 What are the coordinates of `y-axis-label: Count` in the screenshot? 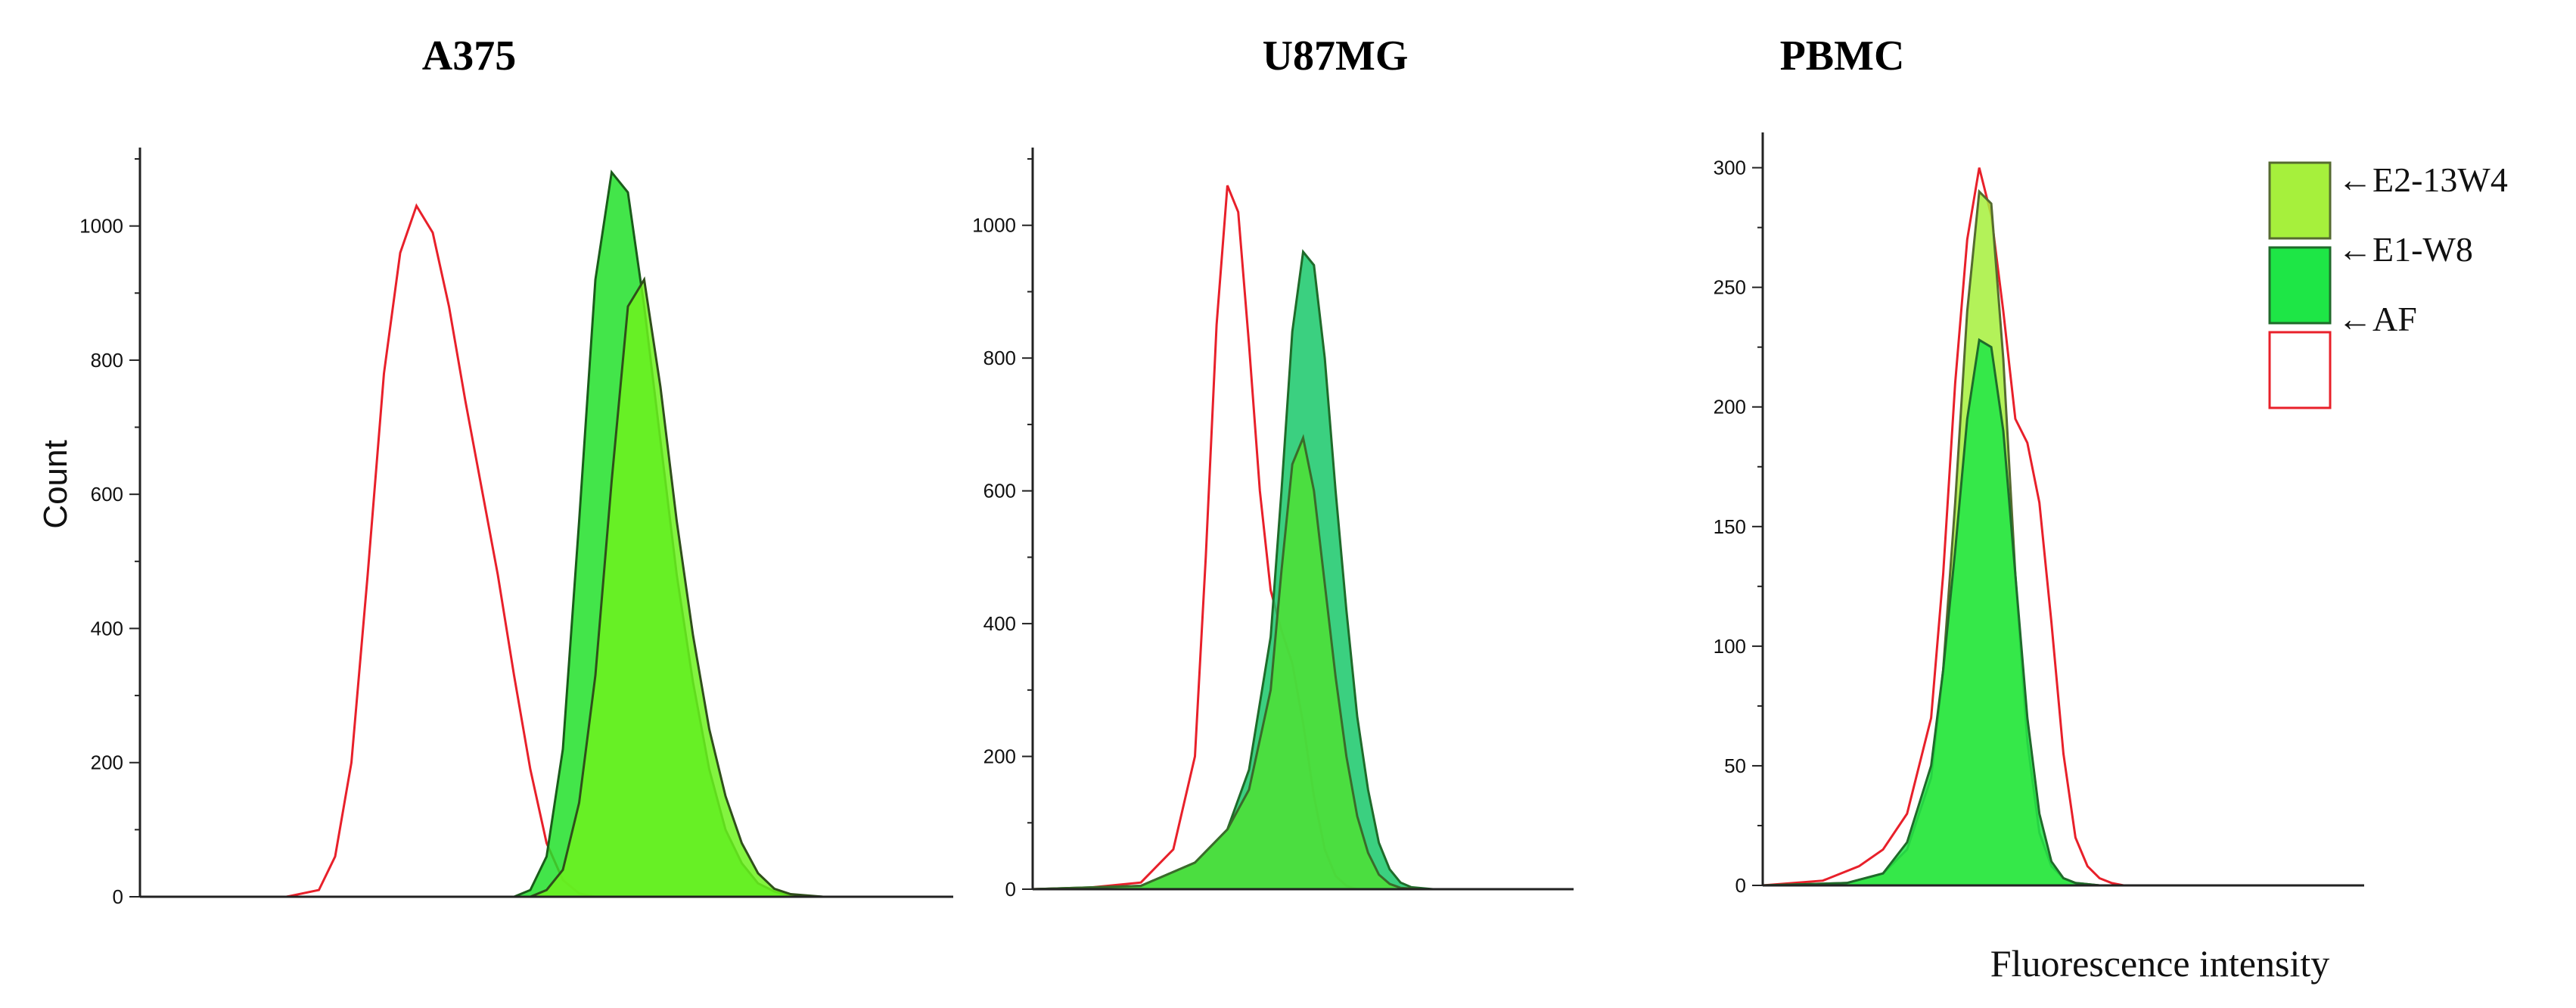 It's located at (55, 484).